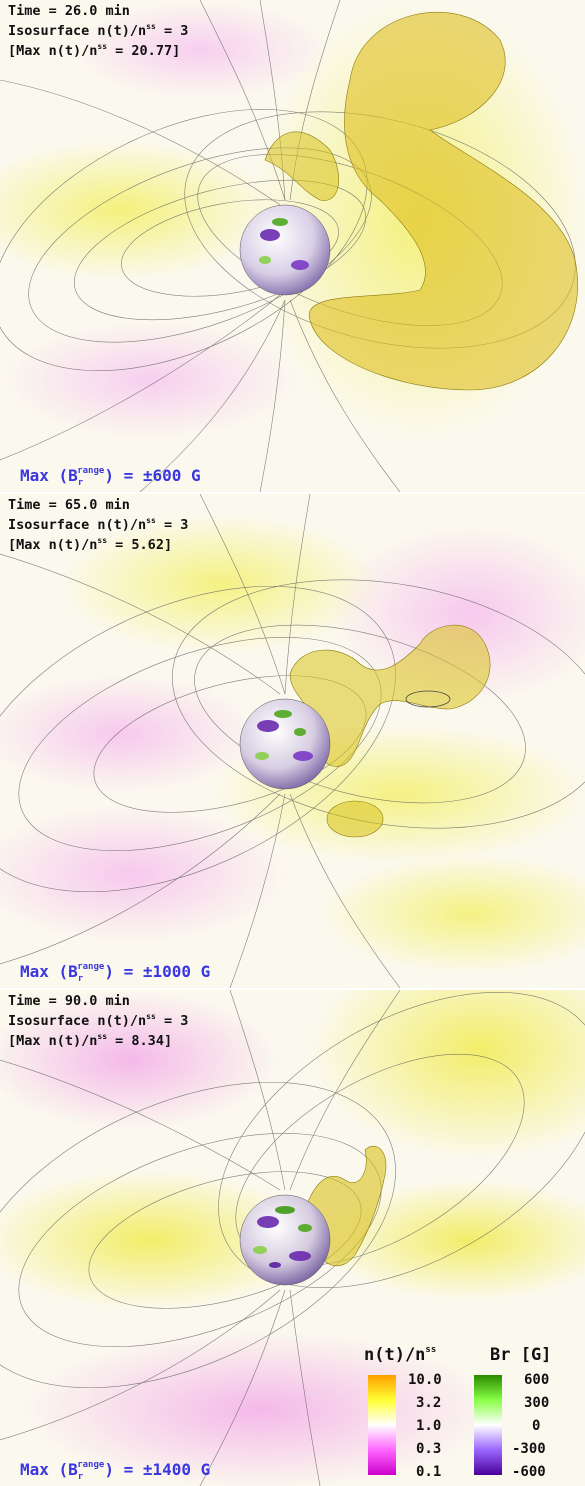 Image resolution: width=585 pixels, height=1486 pixels. Describe the element at coordinates (157, 1469) in the screenshot. I see `br-suffix: ) = ±1400 G` at that location.